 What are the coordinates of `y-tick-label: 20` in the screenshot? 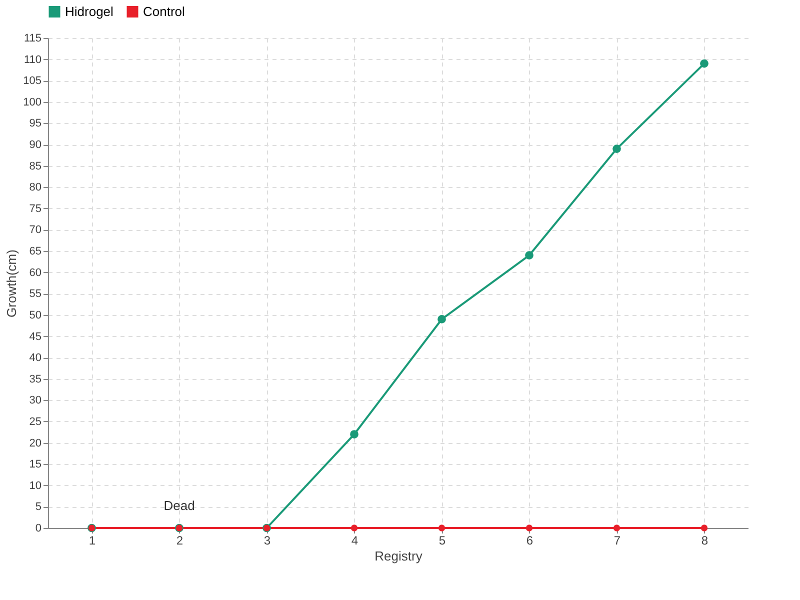 It's located at (35, 443).